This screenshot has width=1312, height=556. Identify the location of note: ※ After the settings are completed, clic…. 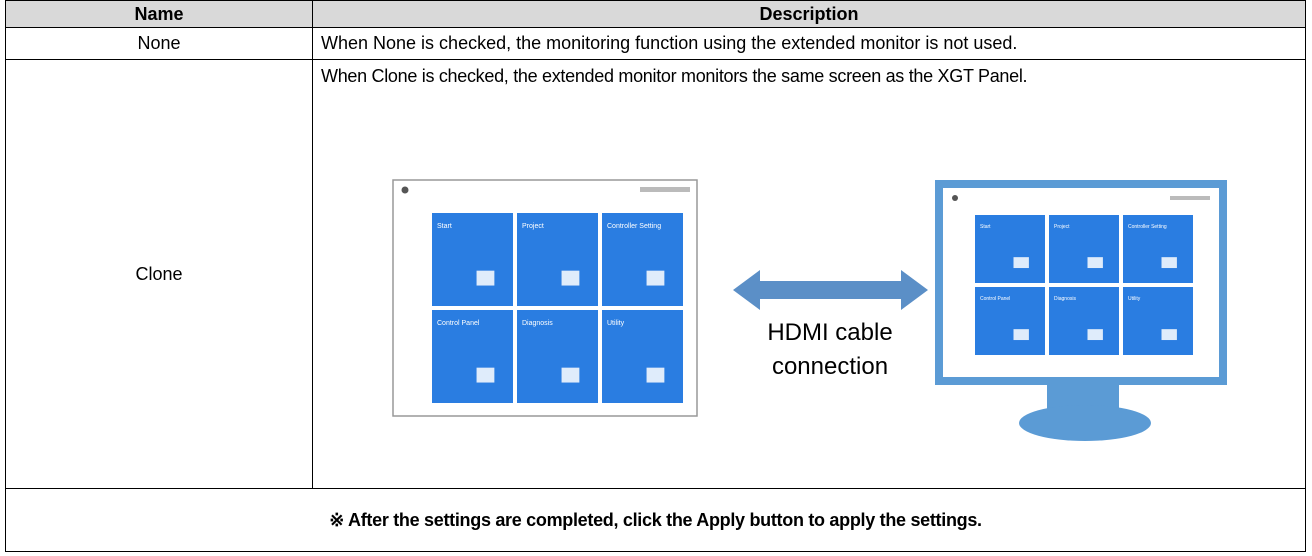
(655, 520).